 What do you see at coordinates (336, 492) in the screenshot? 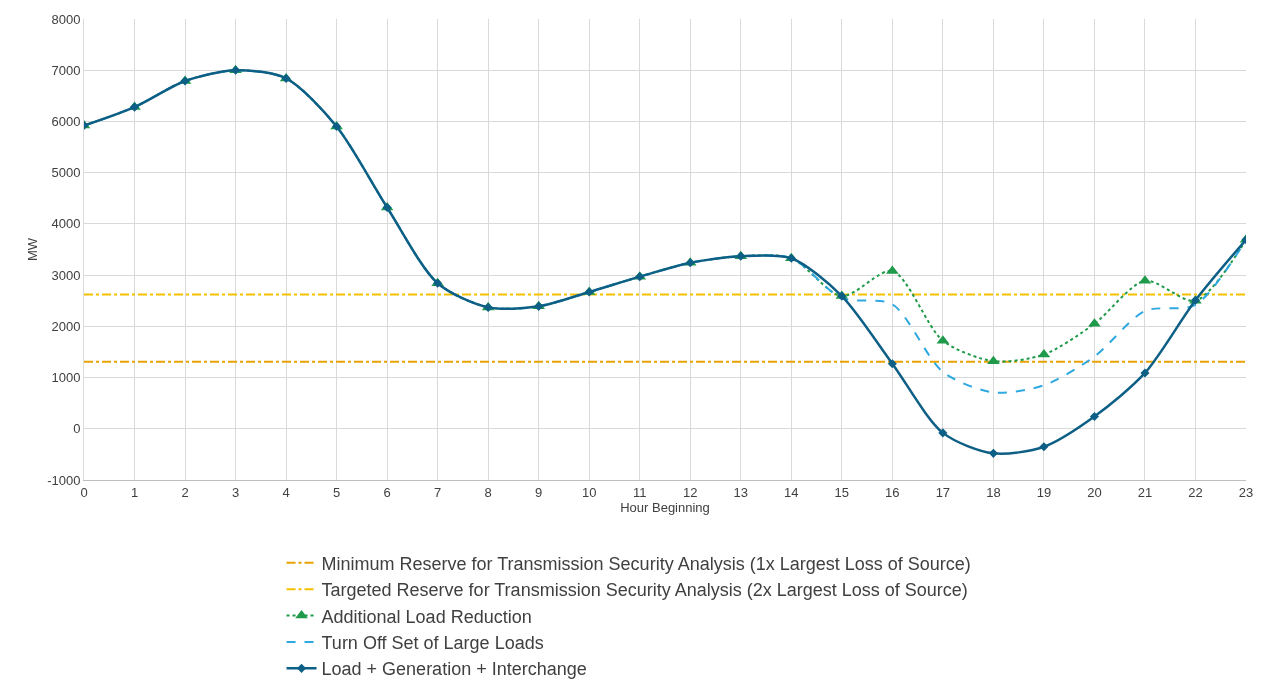
I see `x-tick-label: 5` at bounding box center [336, 492].